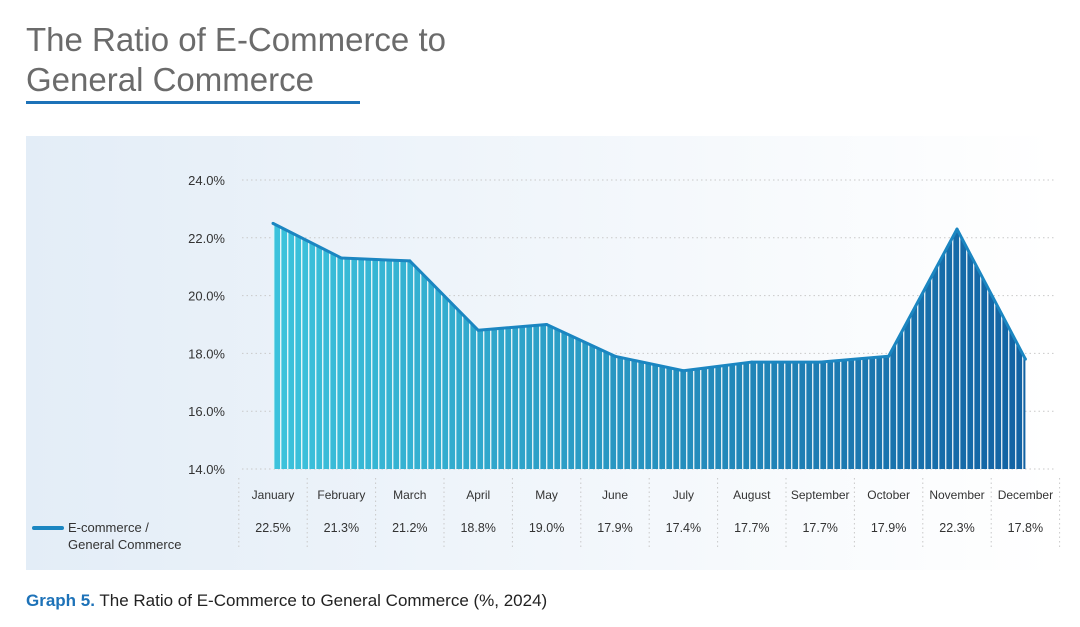  Describe the element at coordinates (124, 544) in the screenshot. I see `legend-label-line-2: General Commerce` at that location.